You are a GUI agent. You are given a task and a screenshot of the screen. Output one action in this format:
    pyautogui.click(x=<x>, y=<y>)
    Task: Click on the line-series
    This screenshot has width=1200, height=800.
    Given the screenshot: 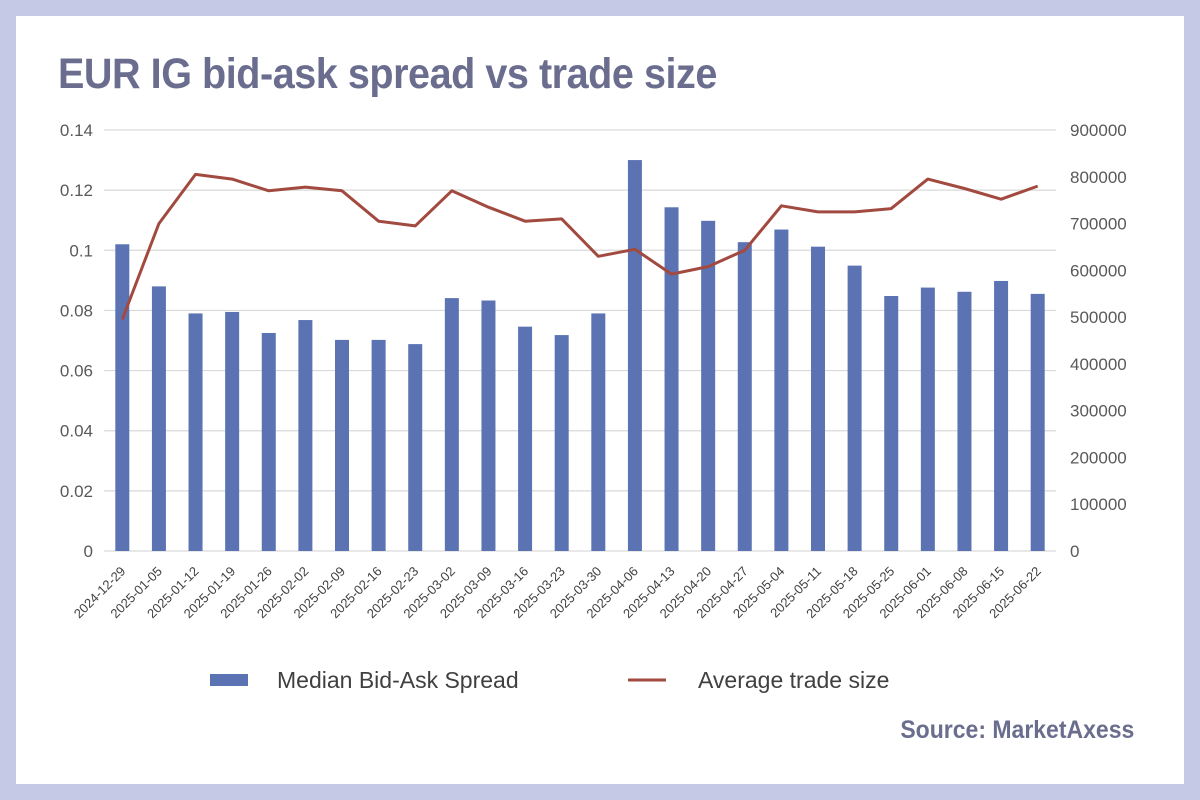 What is the action you would take?
    pyautogui.click(x=579, y=246)
    